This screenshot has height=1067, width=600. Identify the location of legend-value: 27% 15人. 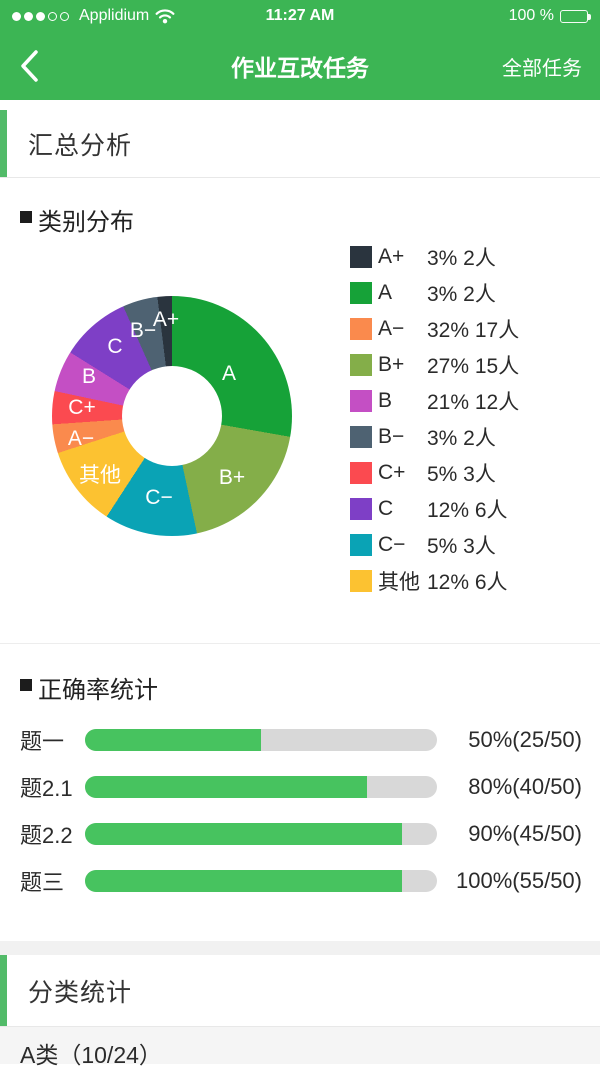
(473, 366).